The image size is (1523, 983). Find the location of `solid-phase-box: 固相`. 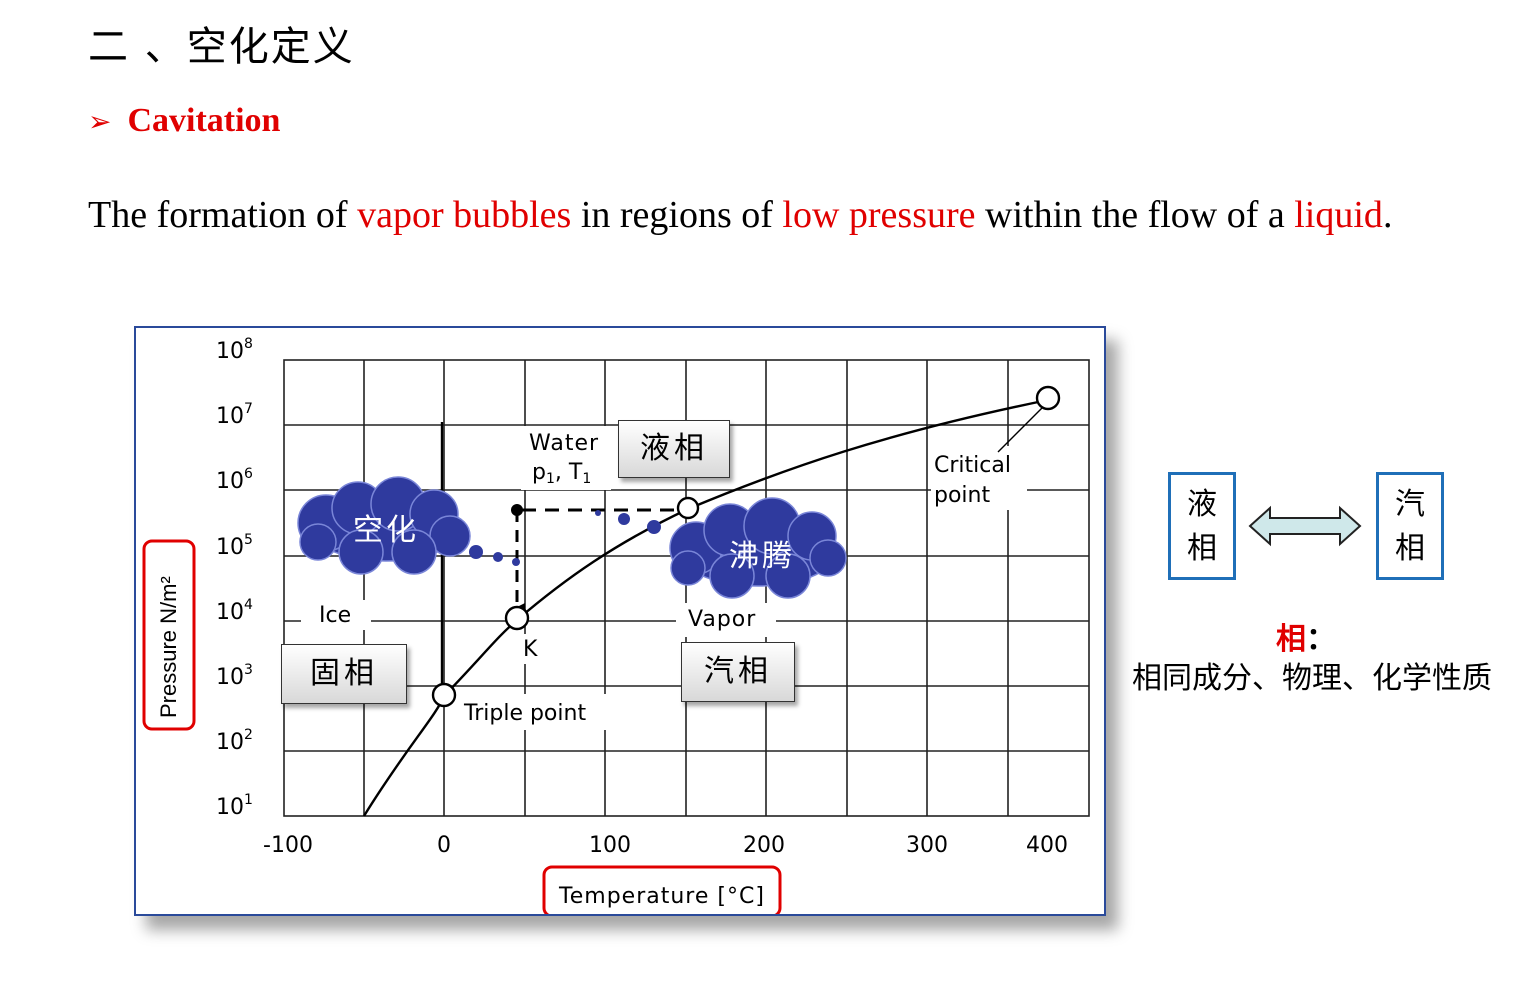

solid-phase-box: 固相 is located at coordinates (344, 674).